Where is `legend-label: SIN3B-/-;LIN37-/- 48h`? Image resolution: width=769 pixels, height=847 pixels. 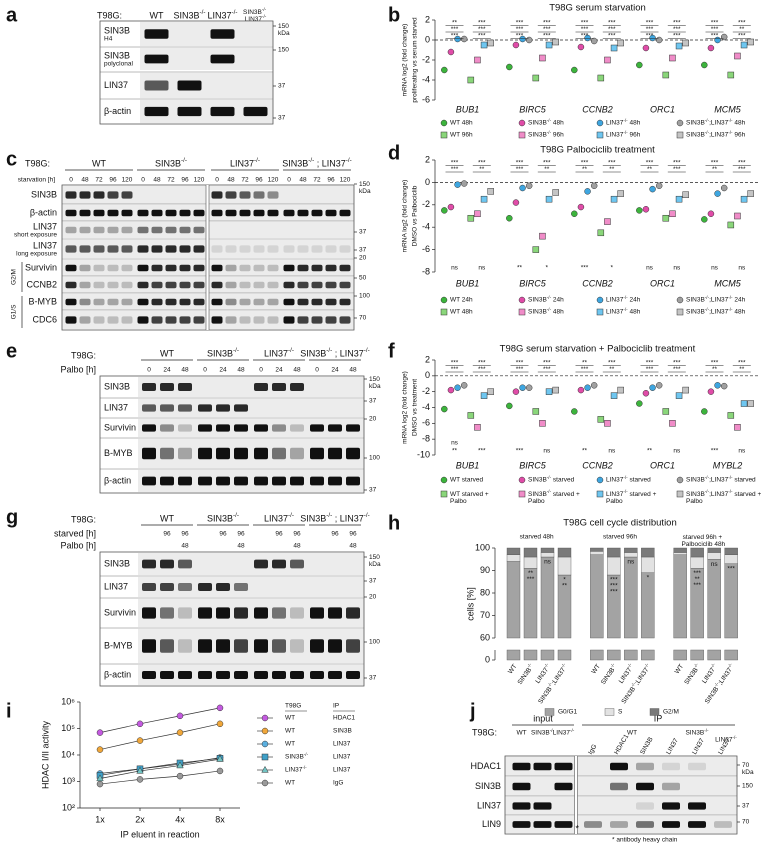
legend-label: SIN3B-/-;LIN37-/- 48h is located at coordinates (716, 311).